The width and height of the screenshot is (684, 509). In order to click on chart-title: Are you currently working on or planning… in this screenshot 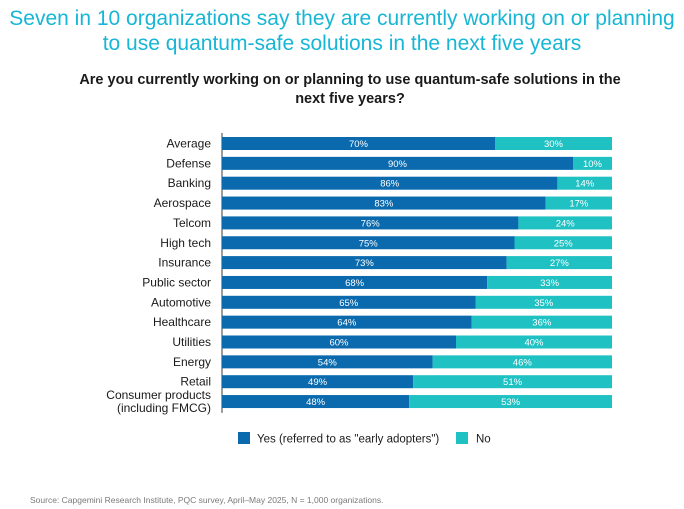, I will do `click(350, 89)`.